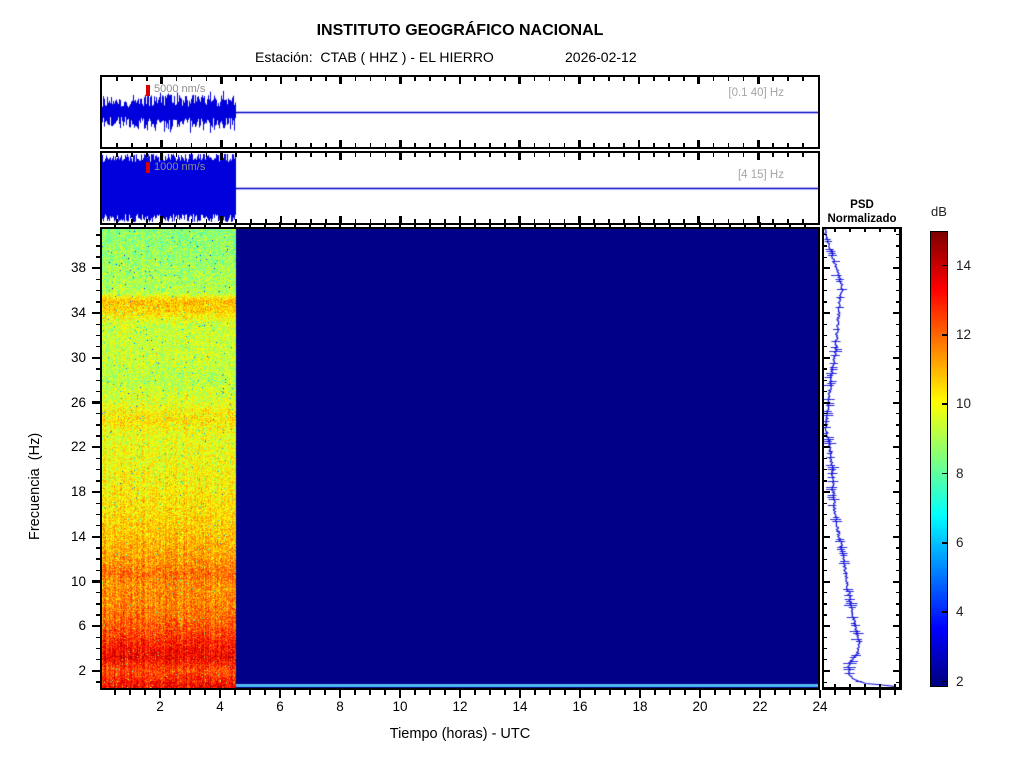  Describe the element at coordinates (460, 706) in the screenshot. I see `x-tick-label: 12` at that location.